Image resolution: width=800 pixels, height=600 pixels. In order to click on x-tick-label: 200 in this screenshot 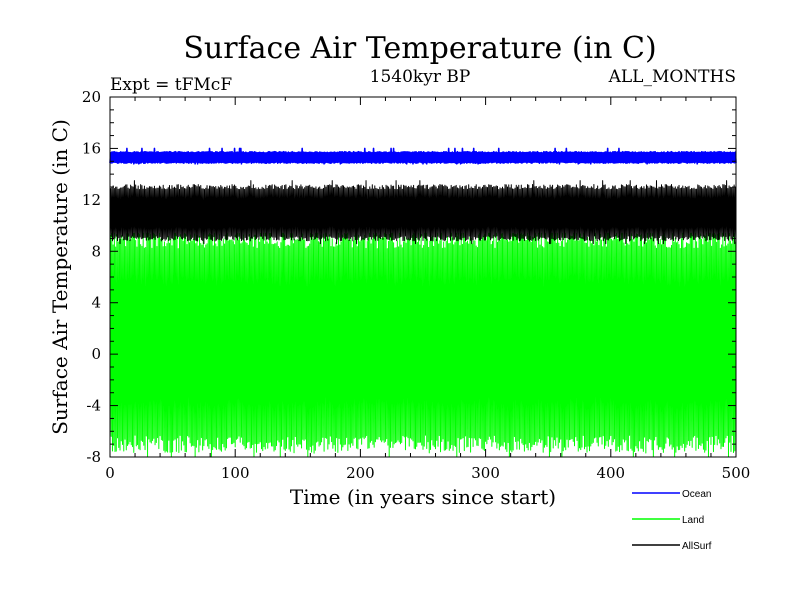, I will do `click(360, 473)`.